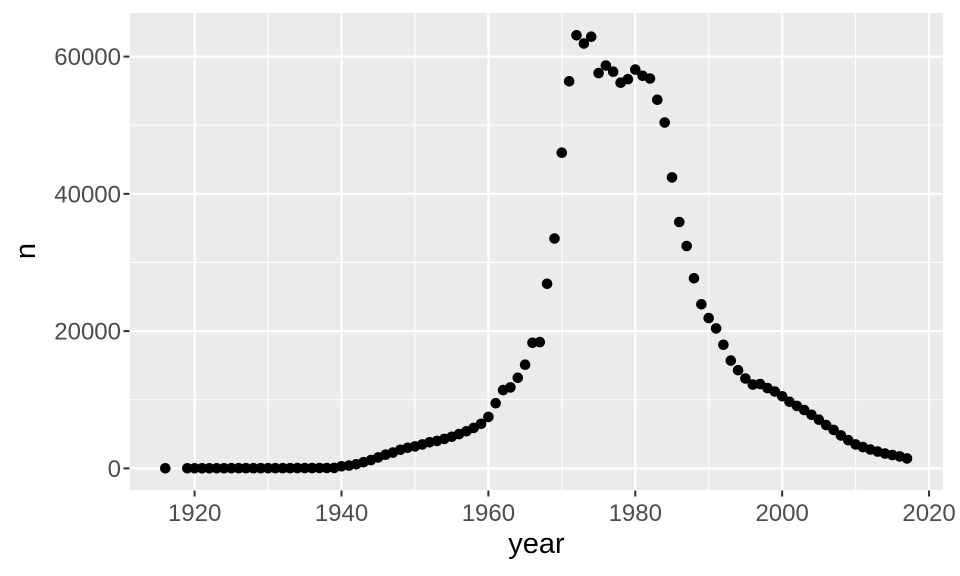 The width and height of the screenshot is (960, 576). What do you see at coordinates (781, 513) in the screenshot?
I see `x-tick-label: 2000` at bounding box center [781, 513].